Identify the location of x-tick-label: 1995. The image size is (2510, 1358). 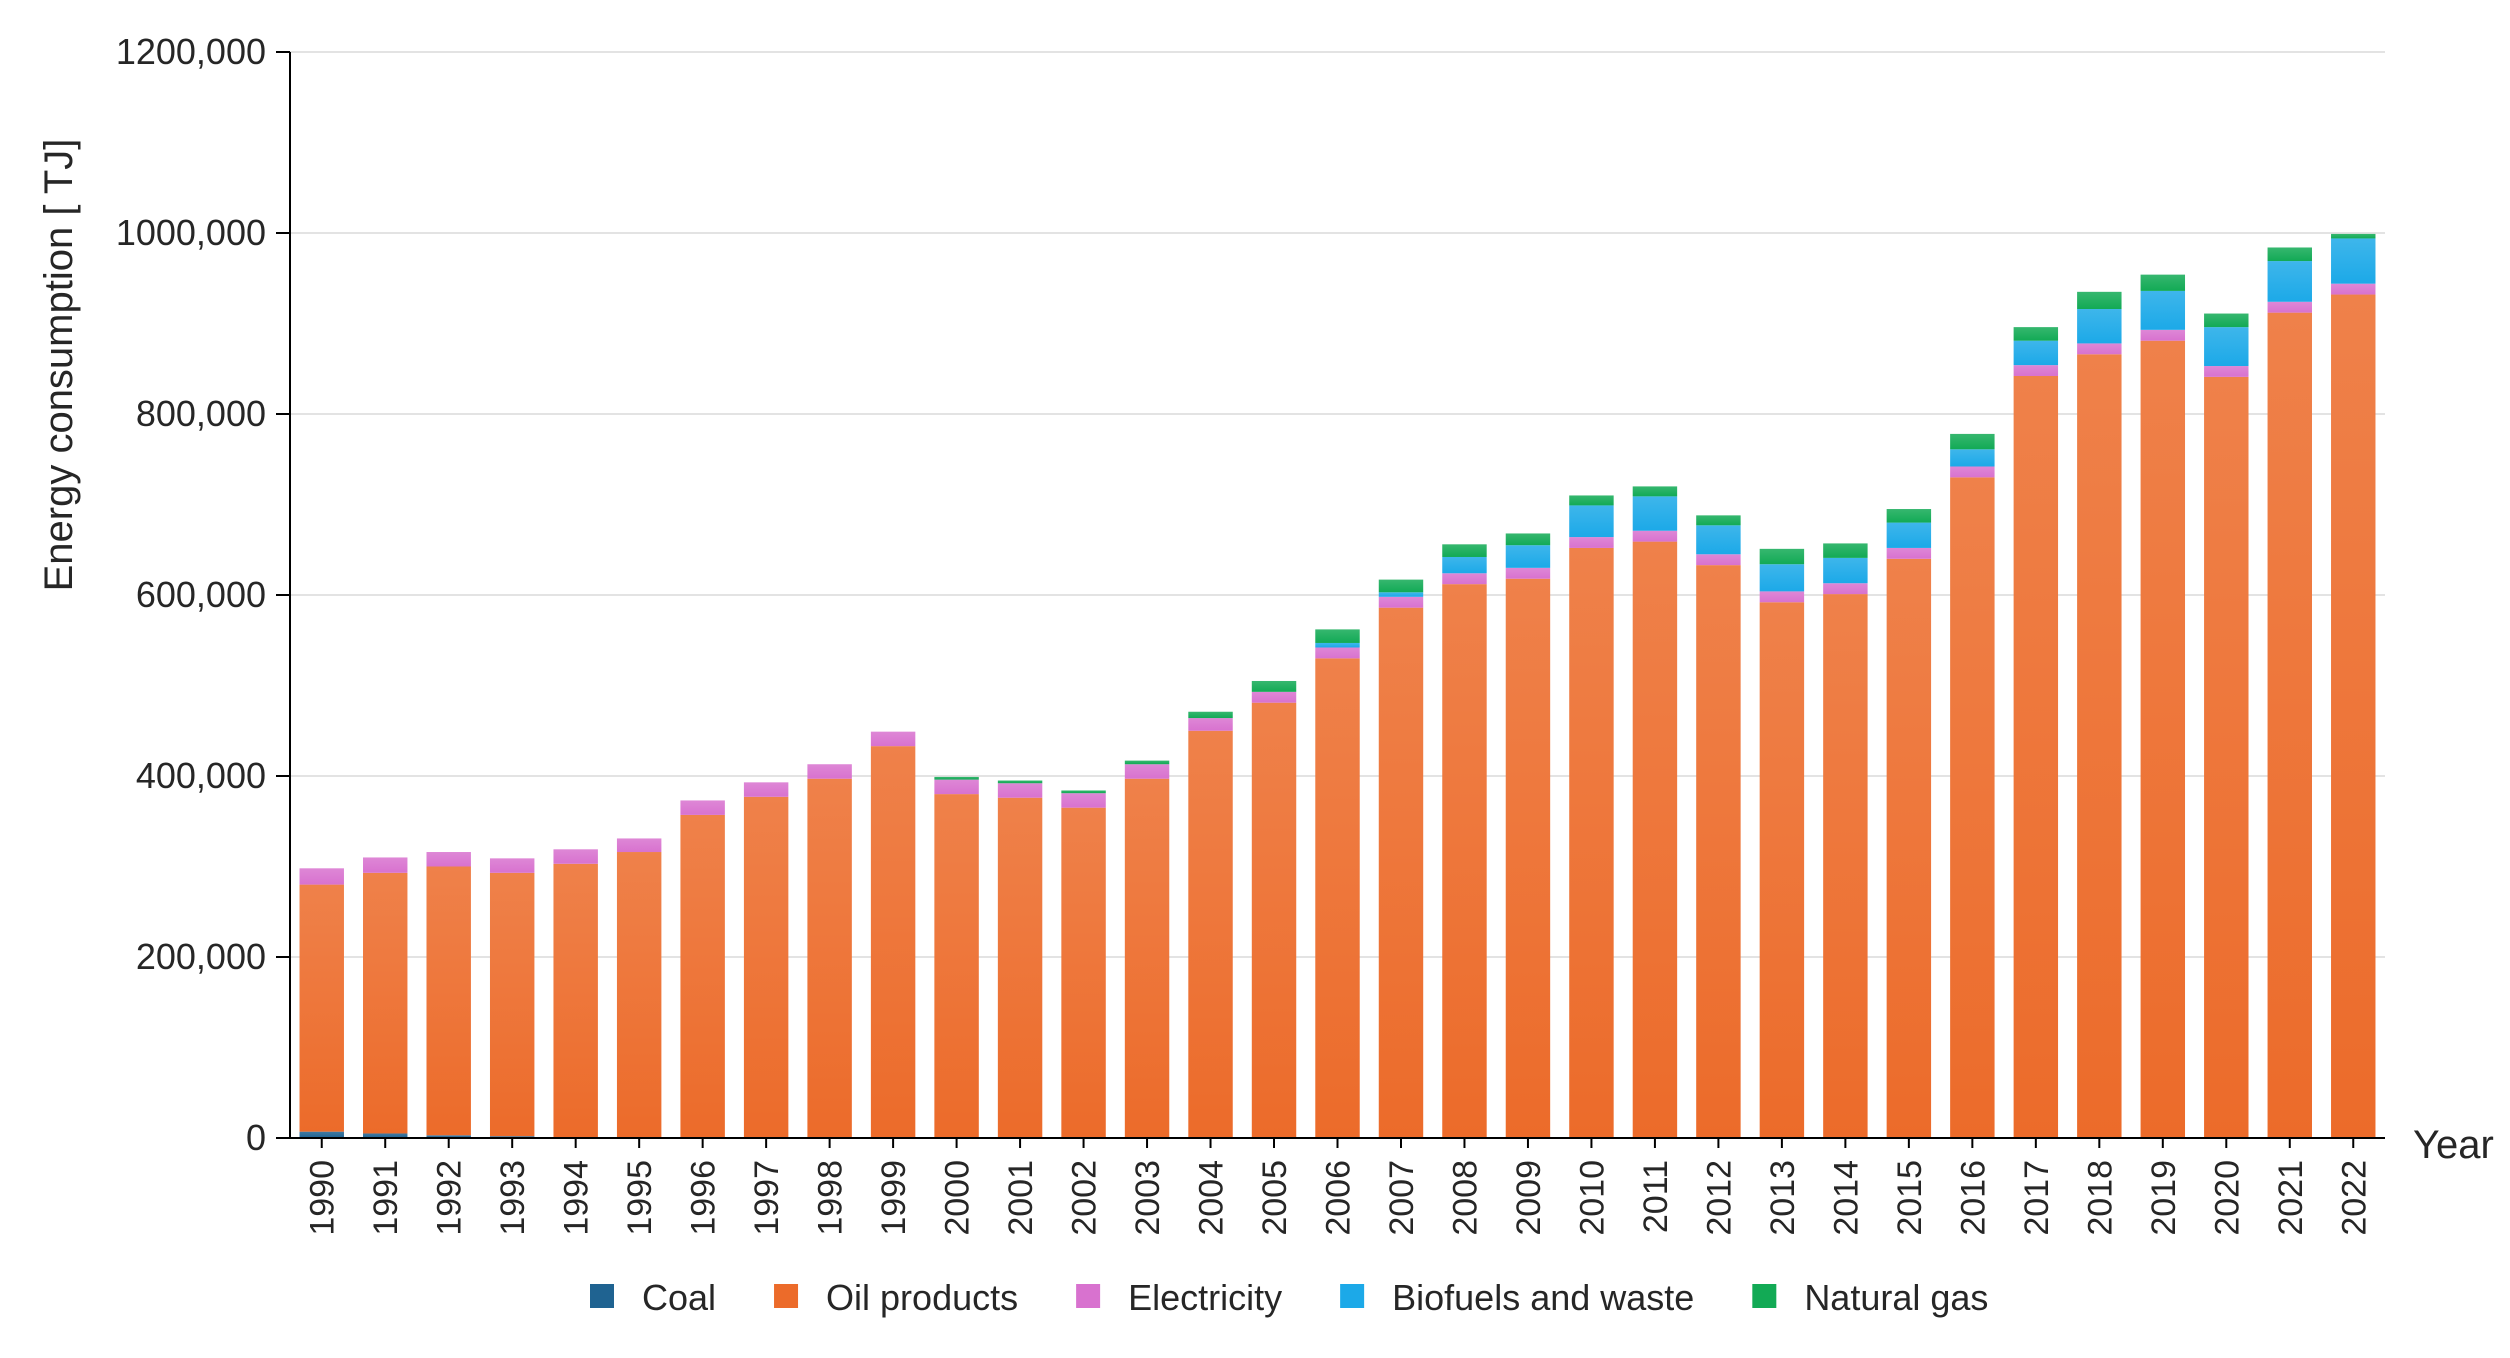
(640, 1198).